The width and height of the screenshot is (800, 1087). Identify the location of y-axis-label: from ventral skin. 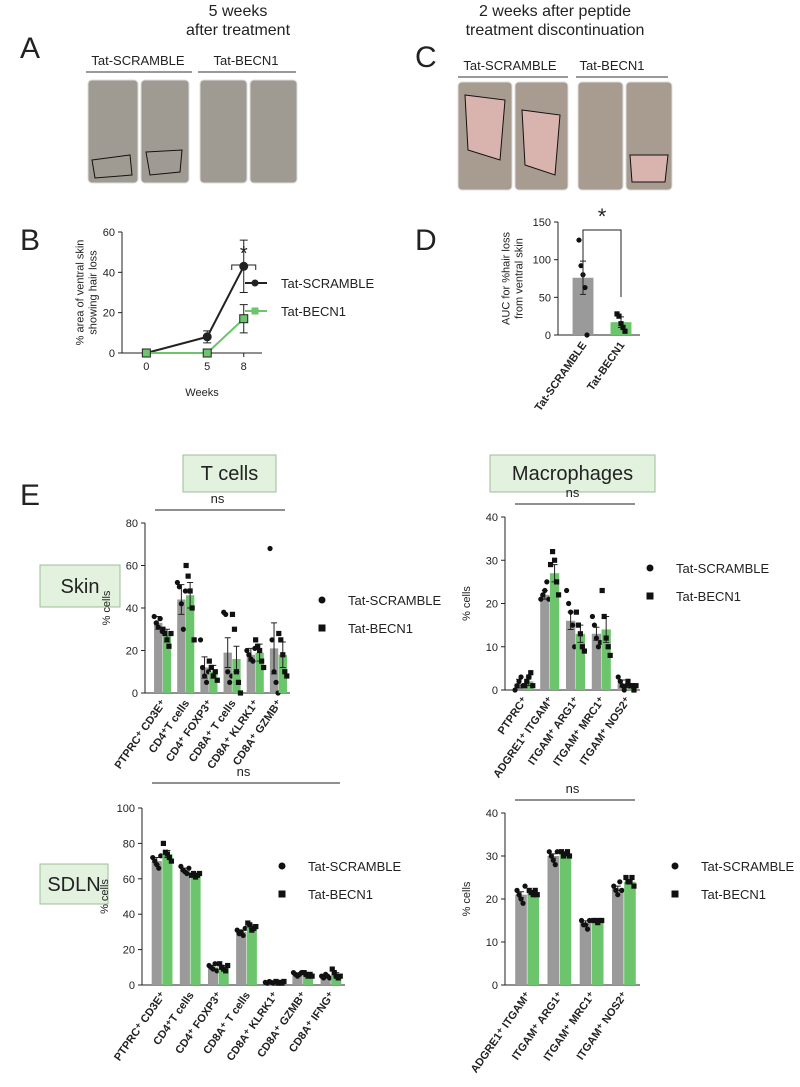
(520, 278).